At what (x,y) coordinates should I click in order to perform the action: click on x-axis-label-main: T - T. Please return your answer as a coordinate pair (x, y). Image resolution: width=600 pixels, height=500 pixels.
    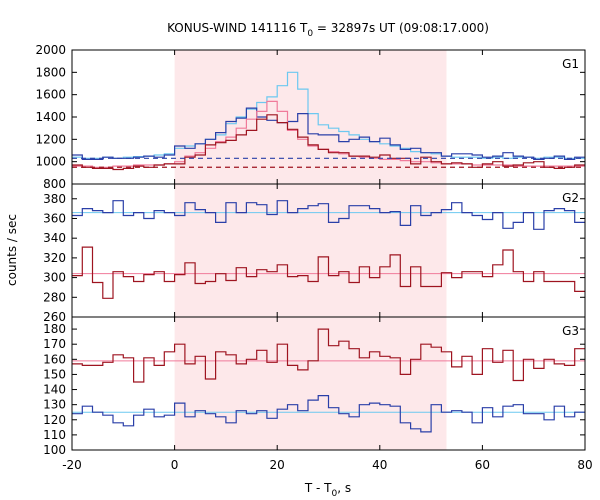
    Looking at the image, I should click on (318, 488).